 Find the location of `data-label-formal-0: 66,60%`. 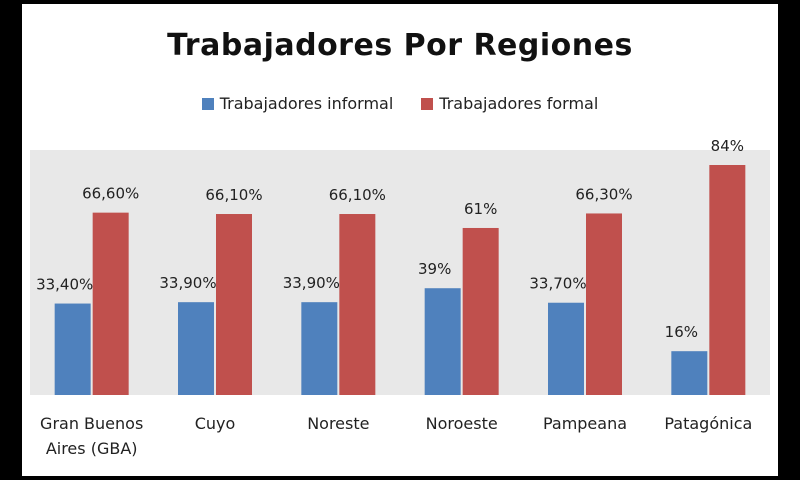

data-label-formal-0: 66,60% is located at coordinates (110, 194).